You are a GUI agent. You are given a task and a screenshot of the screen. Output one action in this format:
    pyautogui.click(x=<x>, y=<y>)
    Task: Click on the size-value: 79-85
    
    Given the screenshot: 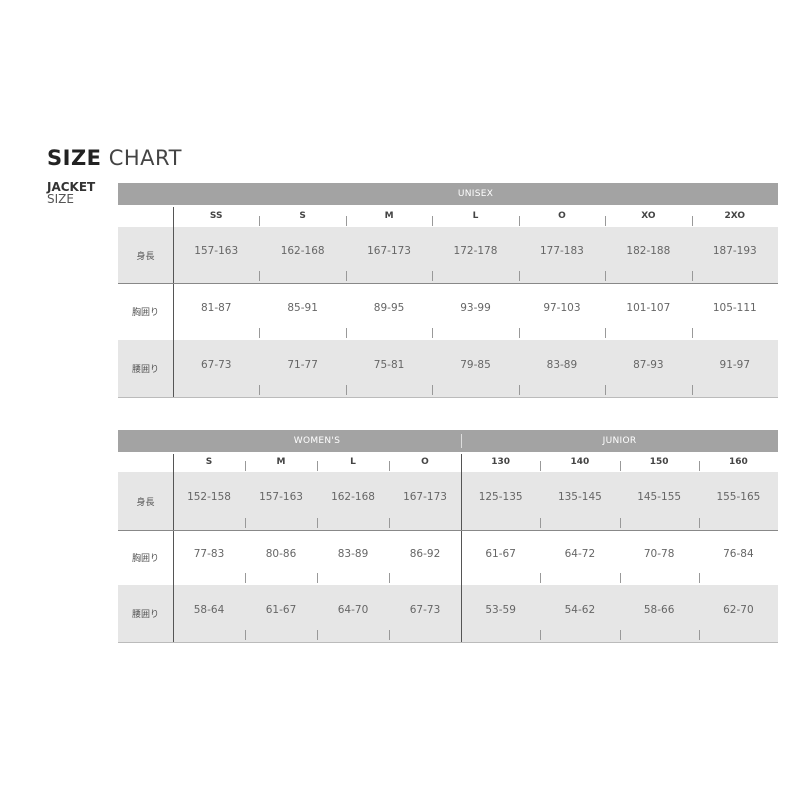 What is the action you would take?
    pyautogui.click(x=475, y=364)
    